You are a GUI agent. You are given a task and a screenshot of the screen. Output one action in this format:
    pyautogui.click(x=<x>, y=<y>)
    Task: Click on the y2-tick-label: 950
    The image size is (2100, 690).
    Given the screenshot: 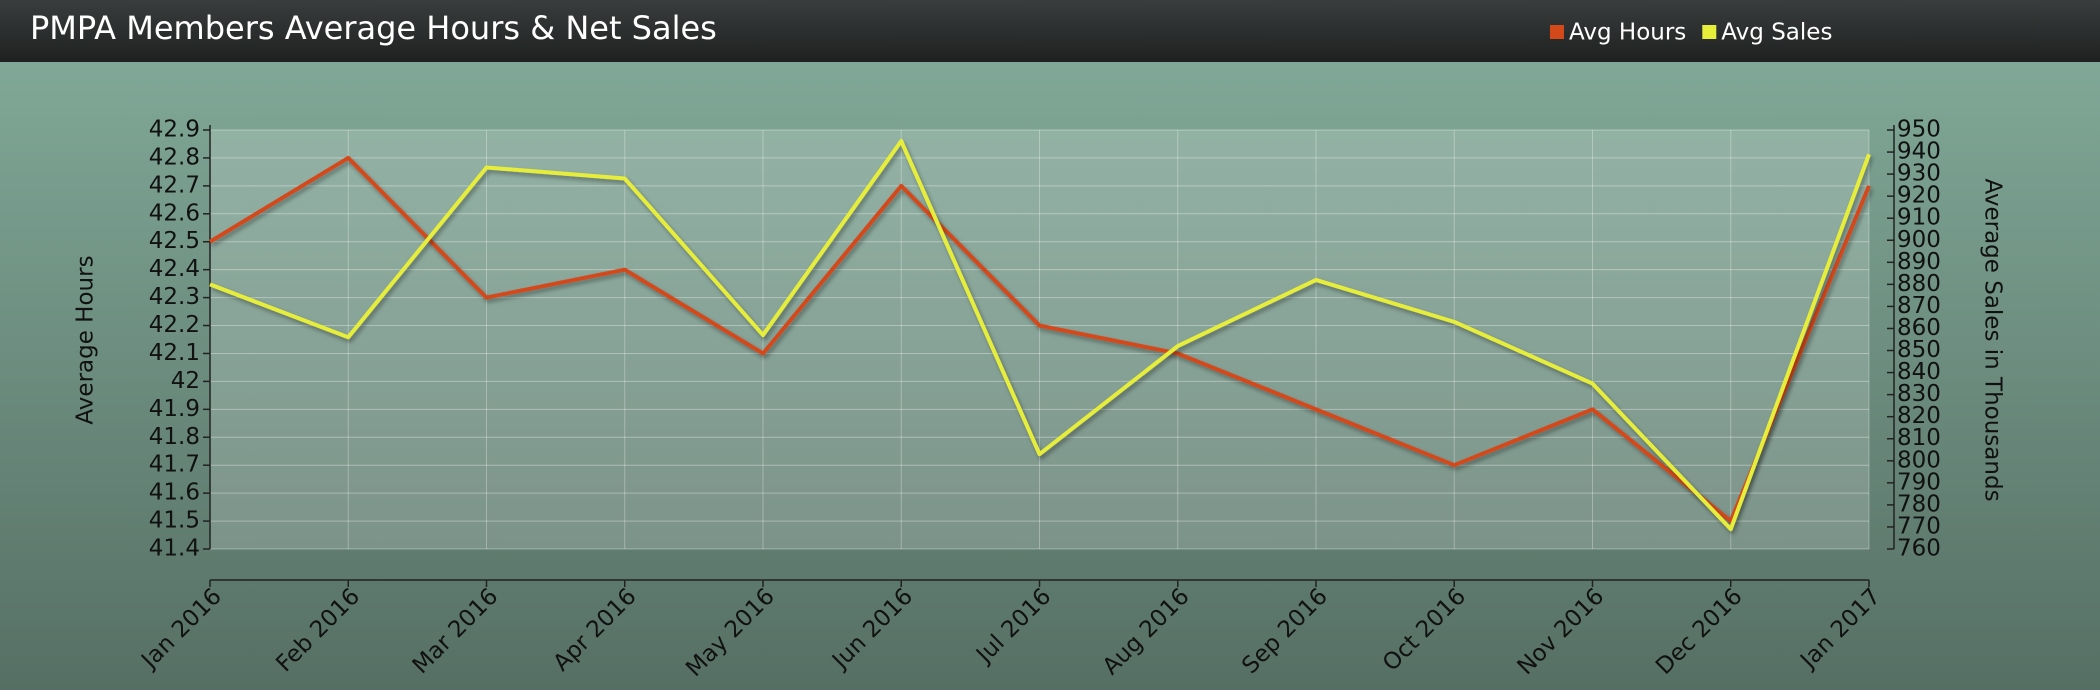 What is the action you would take?
    pyautogui.click(x=1919, y=130)
    